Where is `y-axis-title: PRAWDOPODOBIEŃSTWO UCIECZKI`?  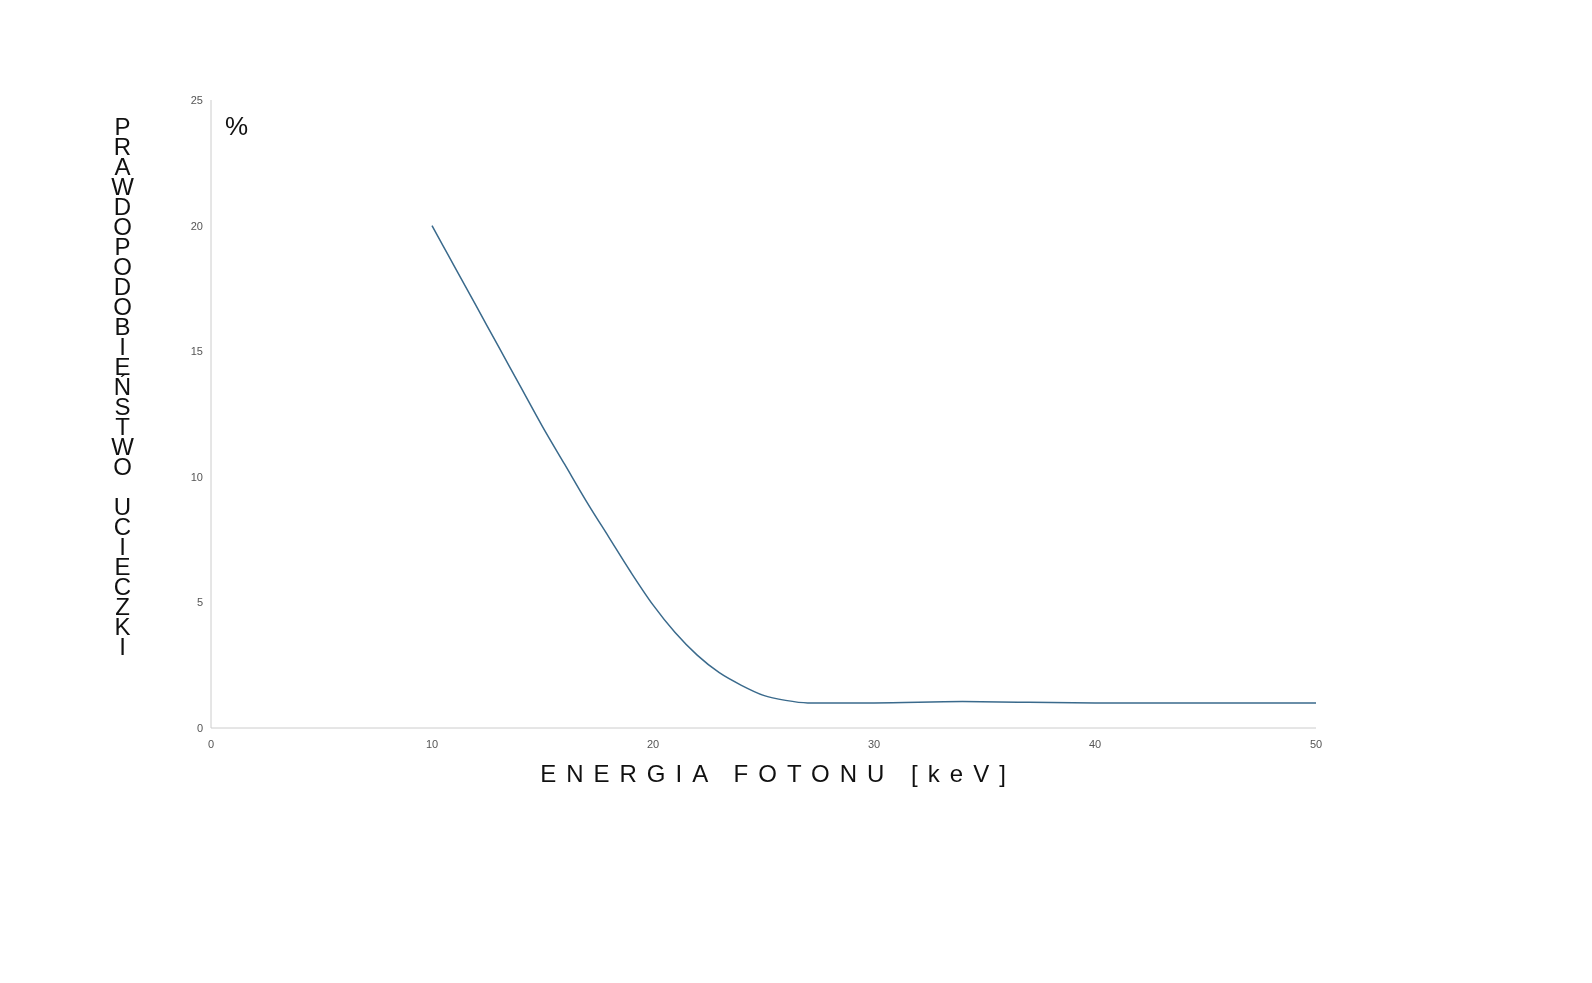
y-axis-title: PRAWDOPODOBIEŃSTWO UCIECZKI is located at coordinates (122, 383).